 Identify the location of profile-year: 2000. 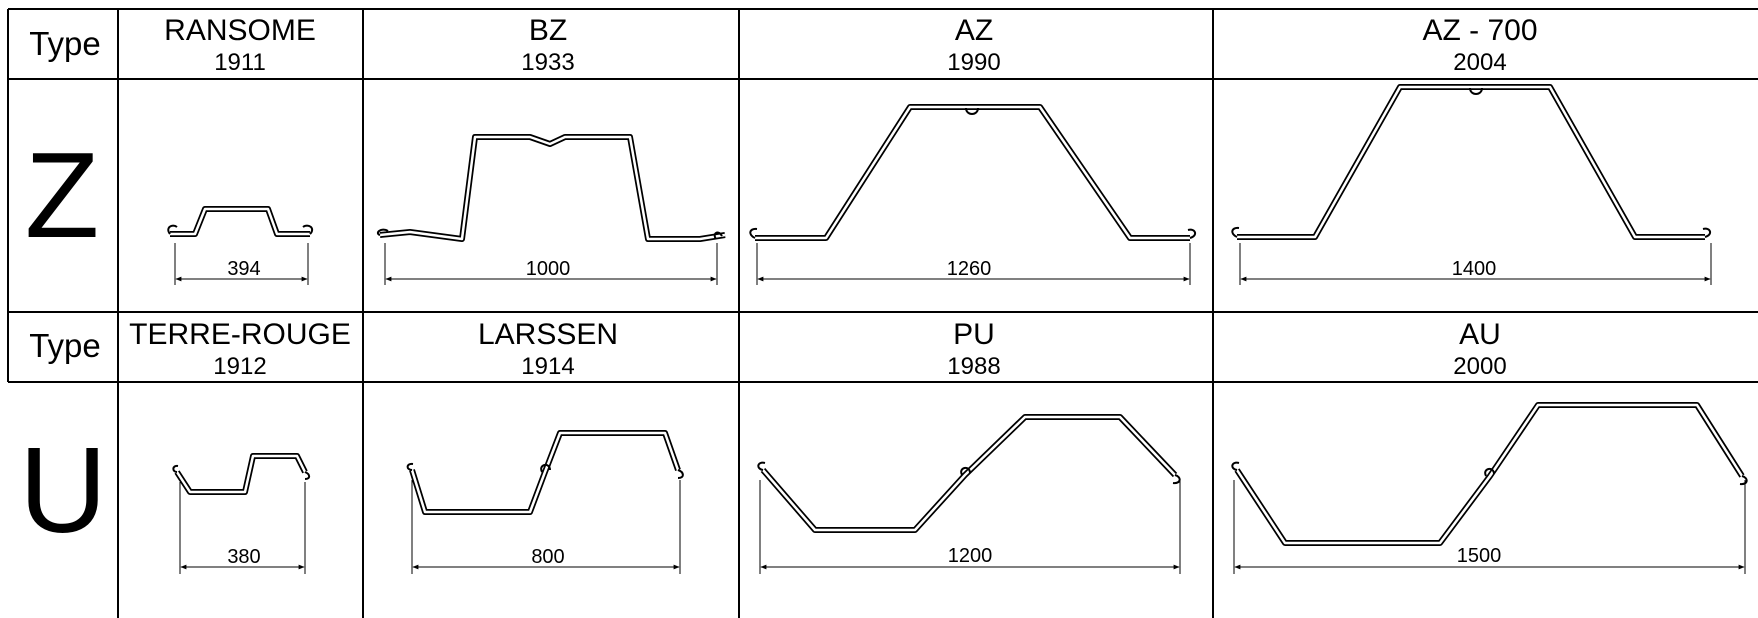
(1479, 366).